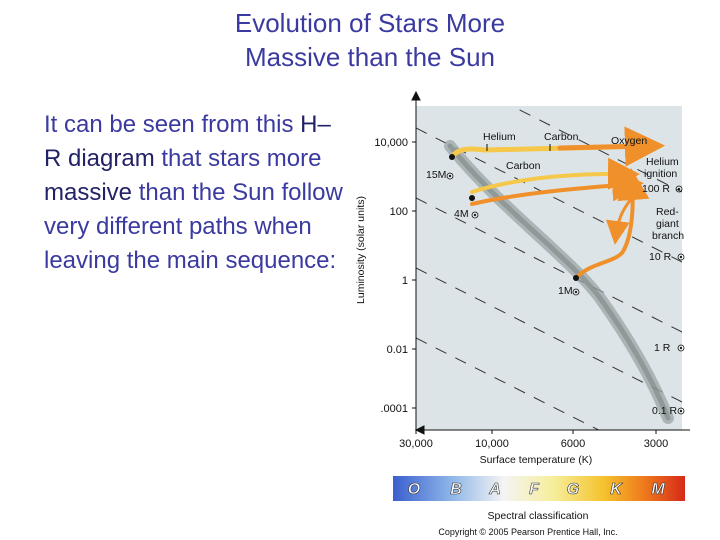 This screenshot has width=720, height=540. Describe the element at coordinates (538, 516) in the screenshot. I see `spectral-label: Spectral classification` at that location.